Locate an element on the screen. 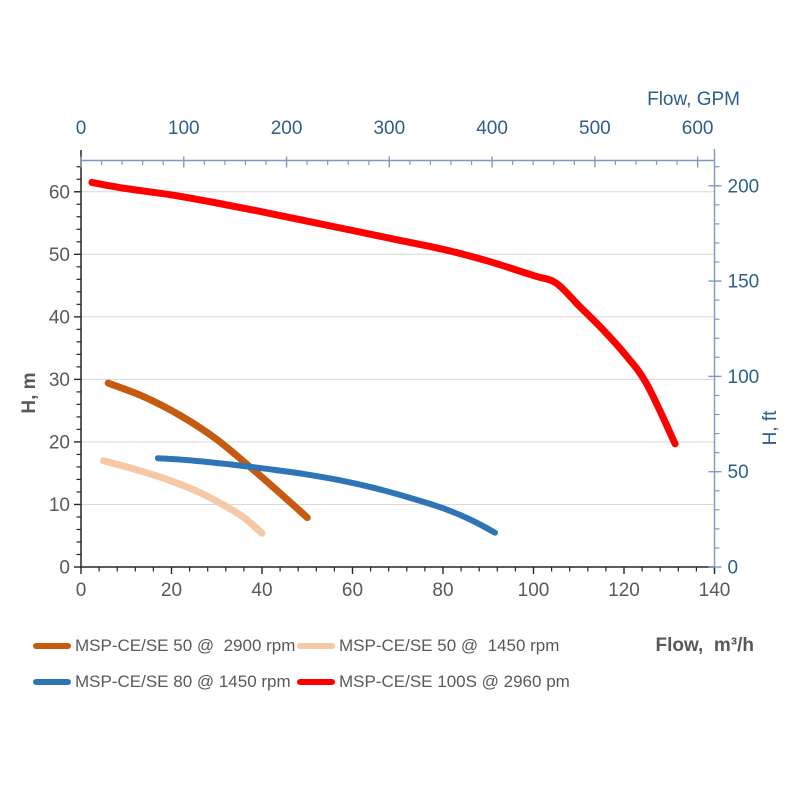 The height and width of the screenshot is (800, 800). right-tick-label: 0 is located at coordinates (733, 568).